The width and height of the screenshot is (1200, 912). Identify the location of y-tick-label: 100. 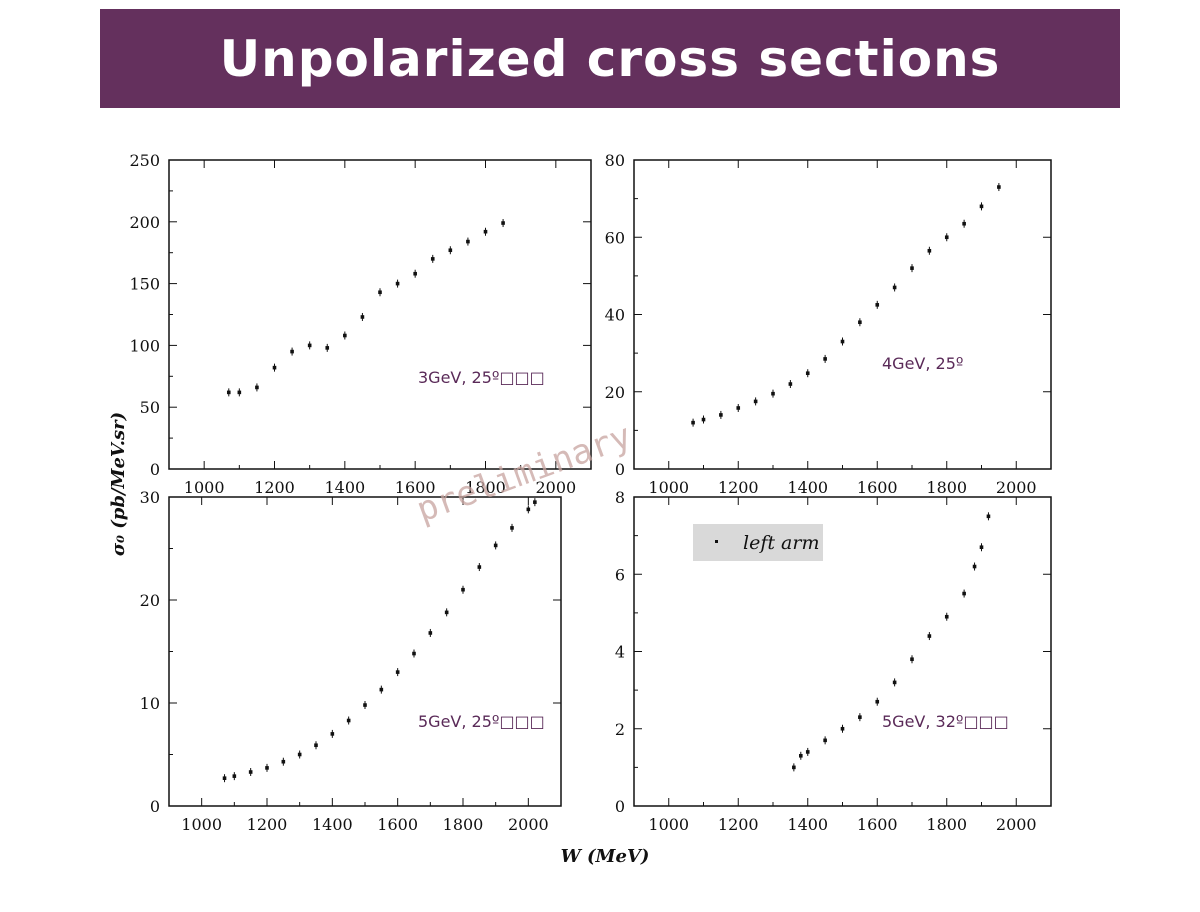
(144, 345).